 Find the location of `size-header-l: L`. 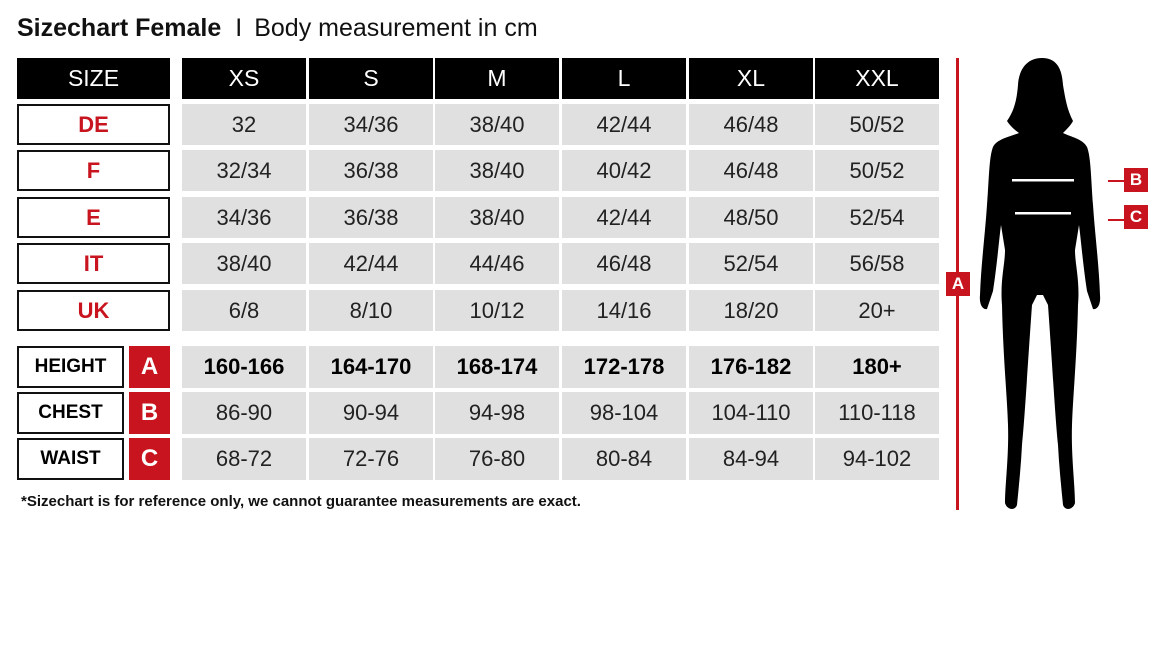

size-header-l: L is located at coordinates (624, 78).